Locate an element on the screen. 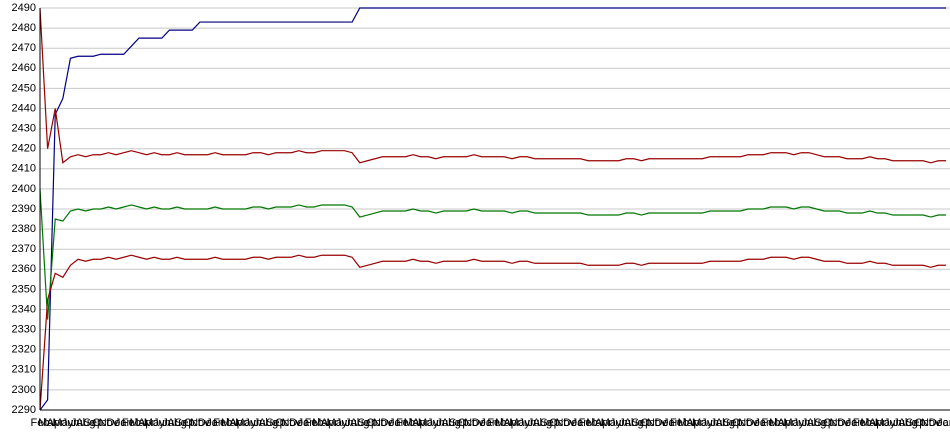 The image size is (950, 435). y-tick-label: 2340 is located at coordinates (24, 309).